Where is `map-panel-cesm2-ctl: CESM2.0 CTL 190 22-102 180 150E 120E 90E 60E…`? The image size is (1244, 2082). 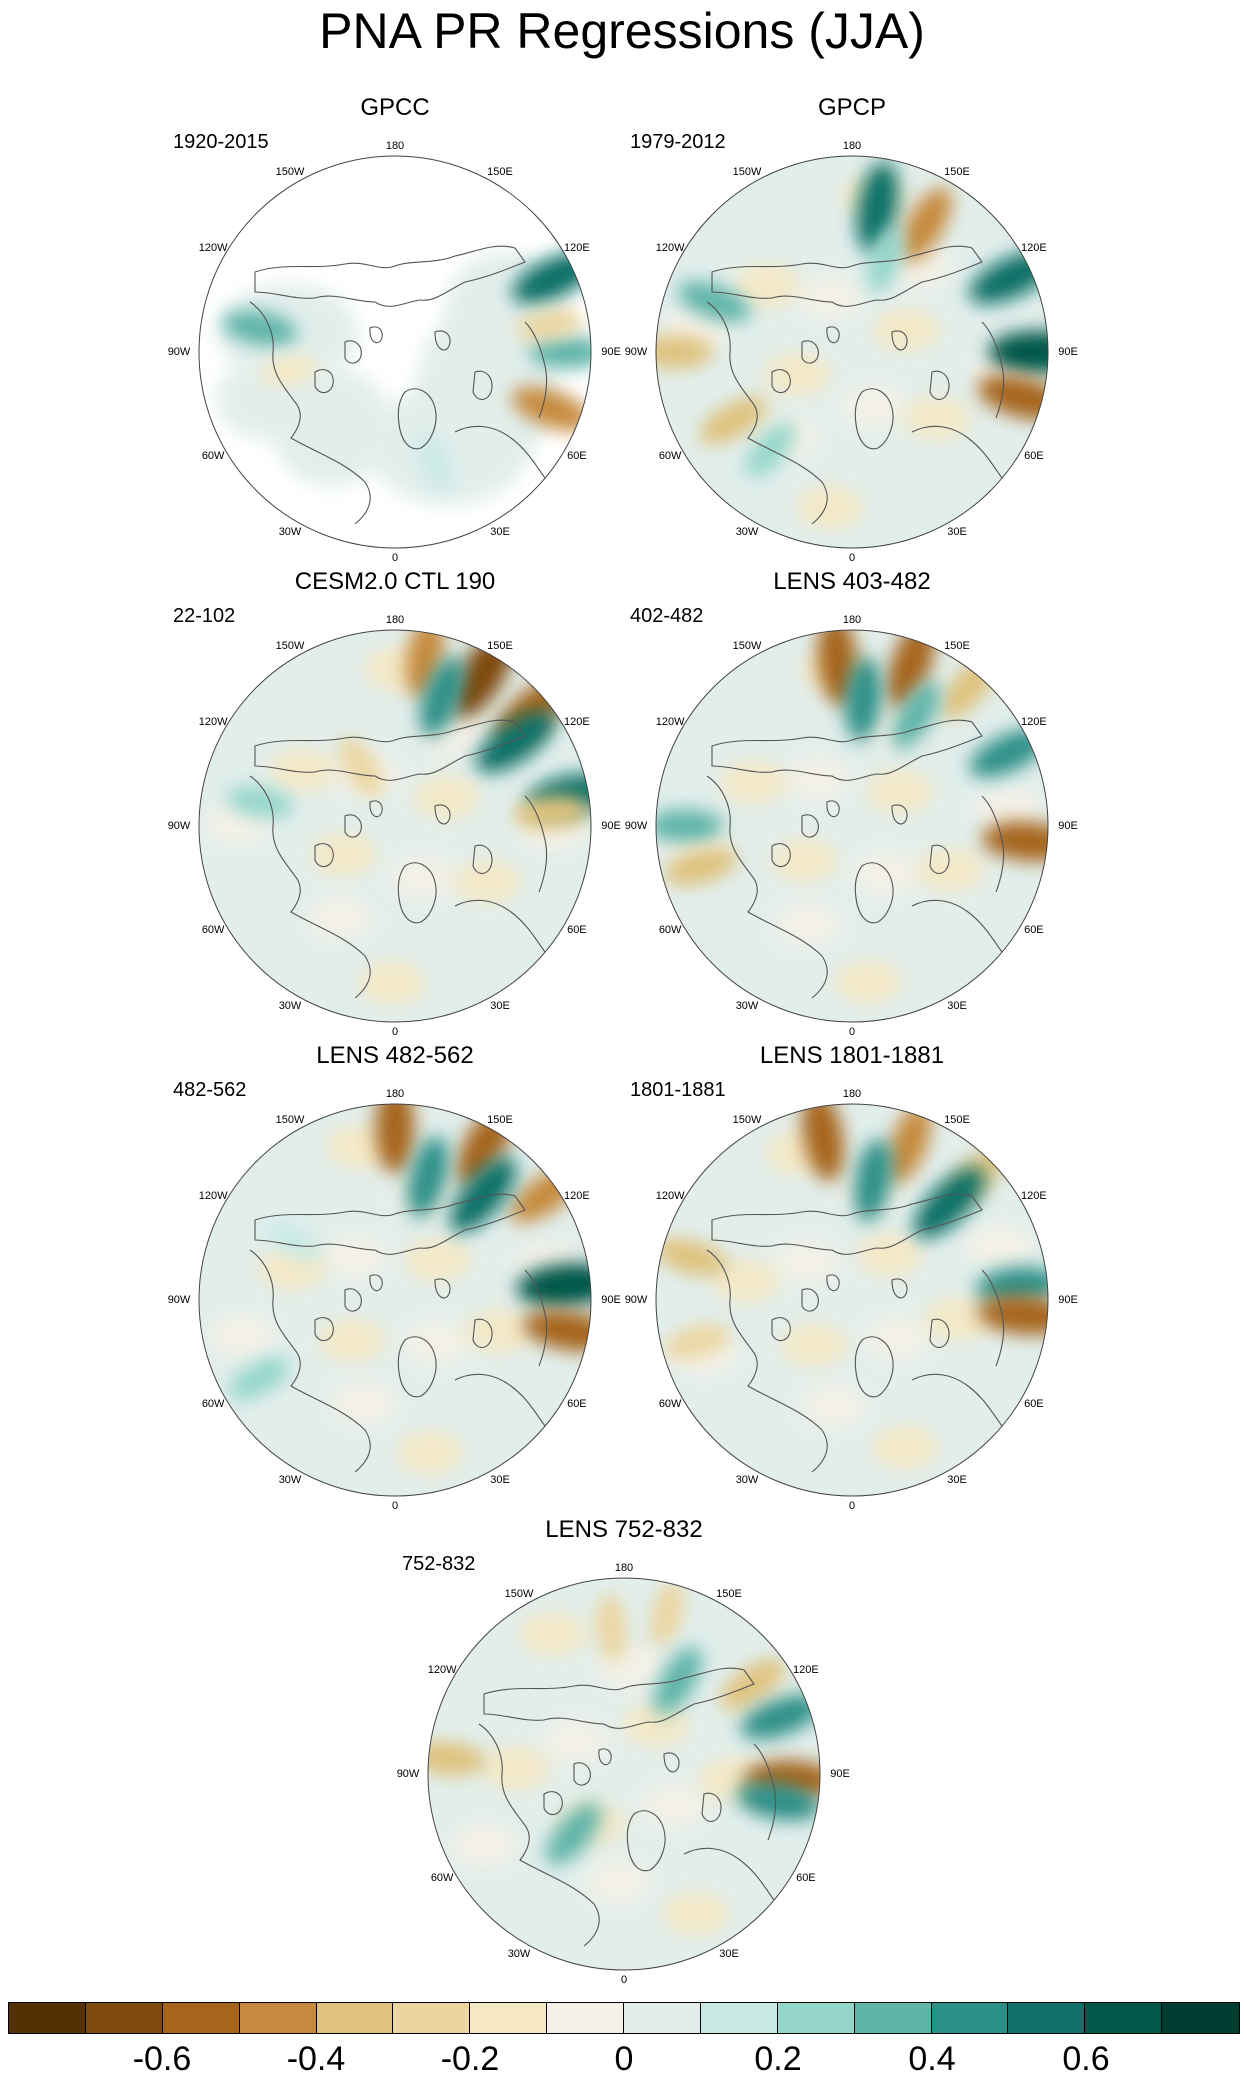
map-panel-cesm2-ctl: CESM2.0 CTL 190 22-102 180 150E 120E 90E 60E… is located at coordinates (395, 802).